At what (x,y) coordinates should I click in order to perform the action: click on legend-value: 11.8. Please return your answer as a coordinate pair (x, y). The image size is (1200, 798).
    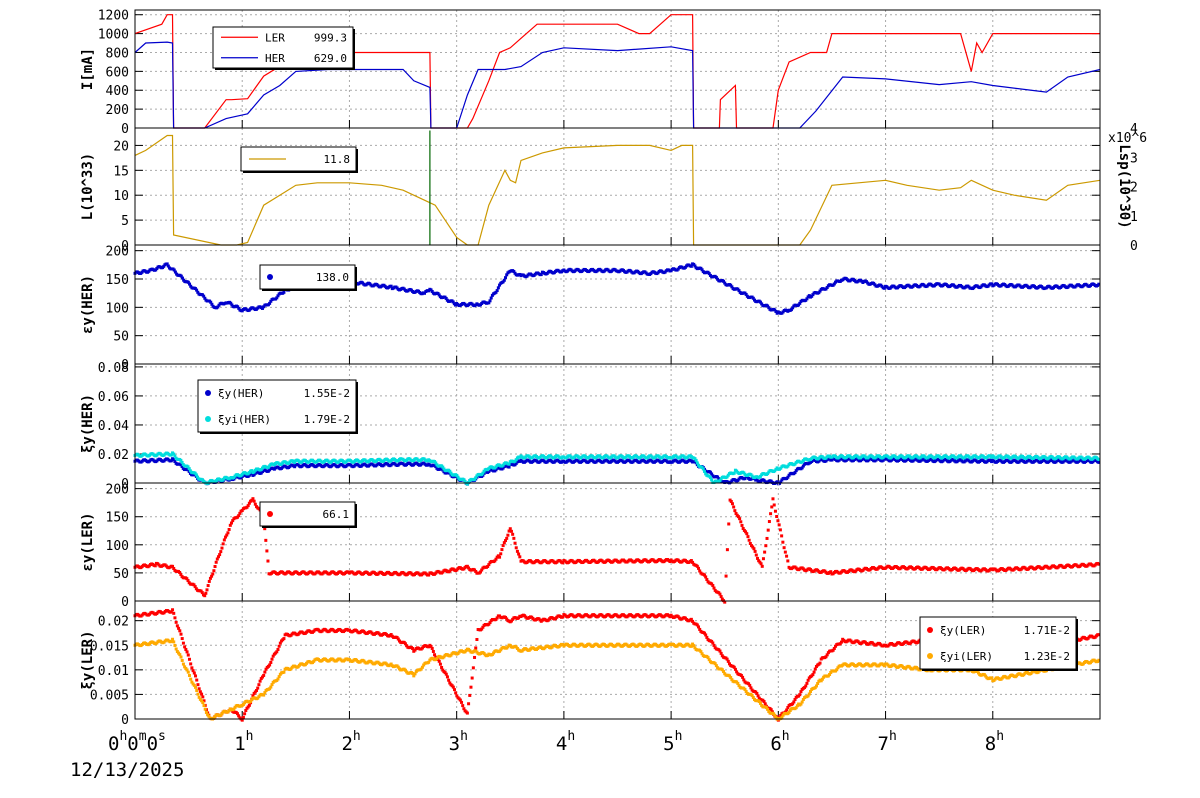
    Looking at the image, I should click on (337, 159).